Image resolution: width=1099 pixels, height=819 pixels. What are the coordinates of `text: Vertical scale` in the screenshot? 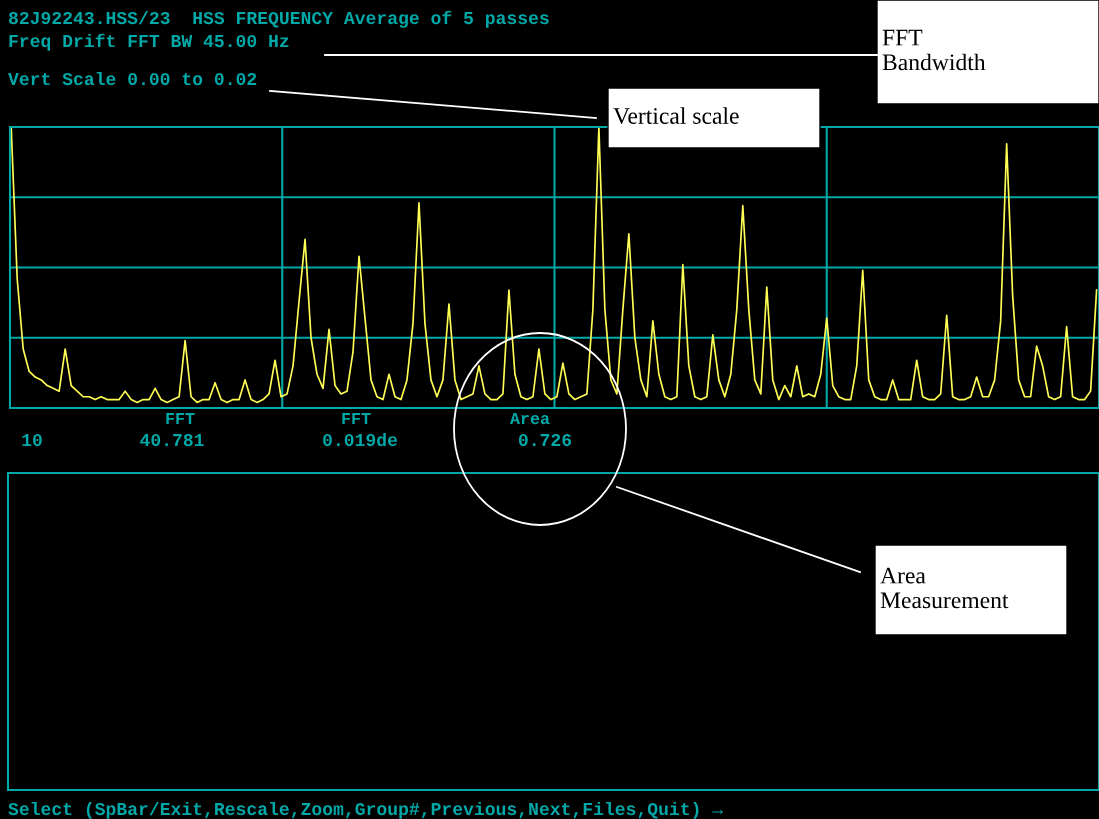 It's located at (676, 116).